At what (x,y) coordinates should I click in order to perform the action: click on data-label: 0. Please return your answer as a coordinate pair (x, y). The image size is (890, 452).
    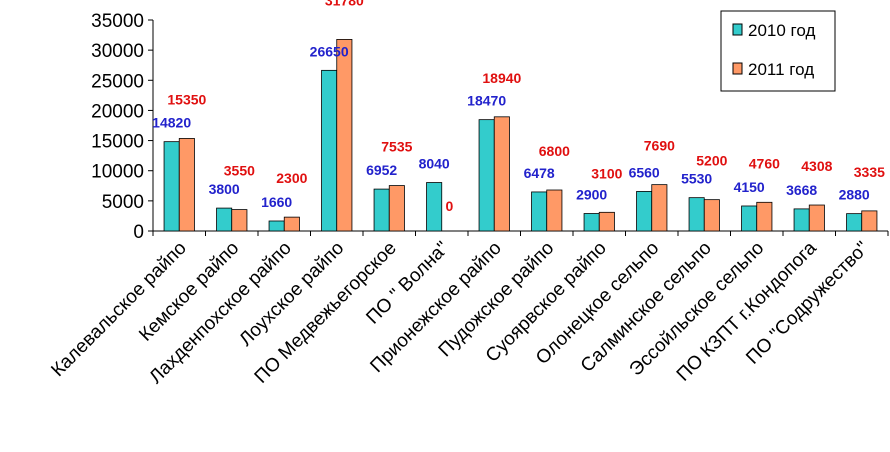
    Looking at the image, I should click on (449, 206).